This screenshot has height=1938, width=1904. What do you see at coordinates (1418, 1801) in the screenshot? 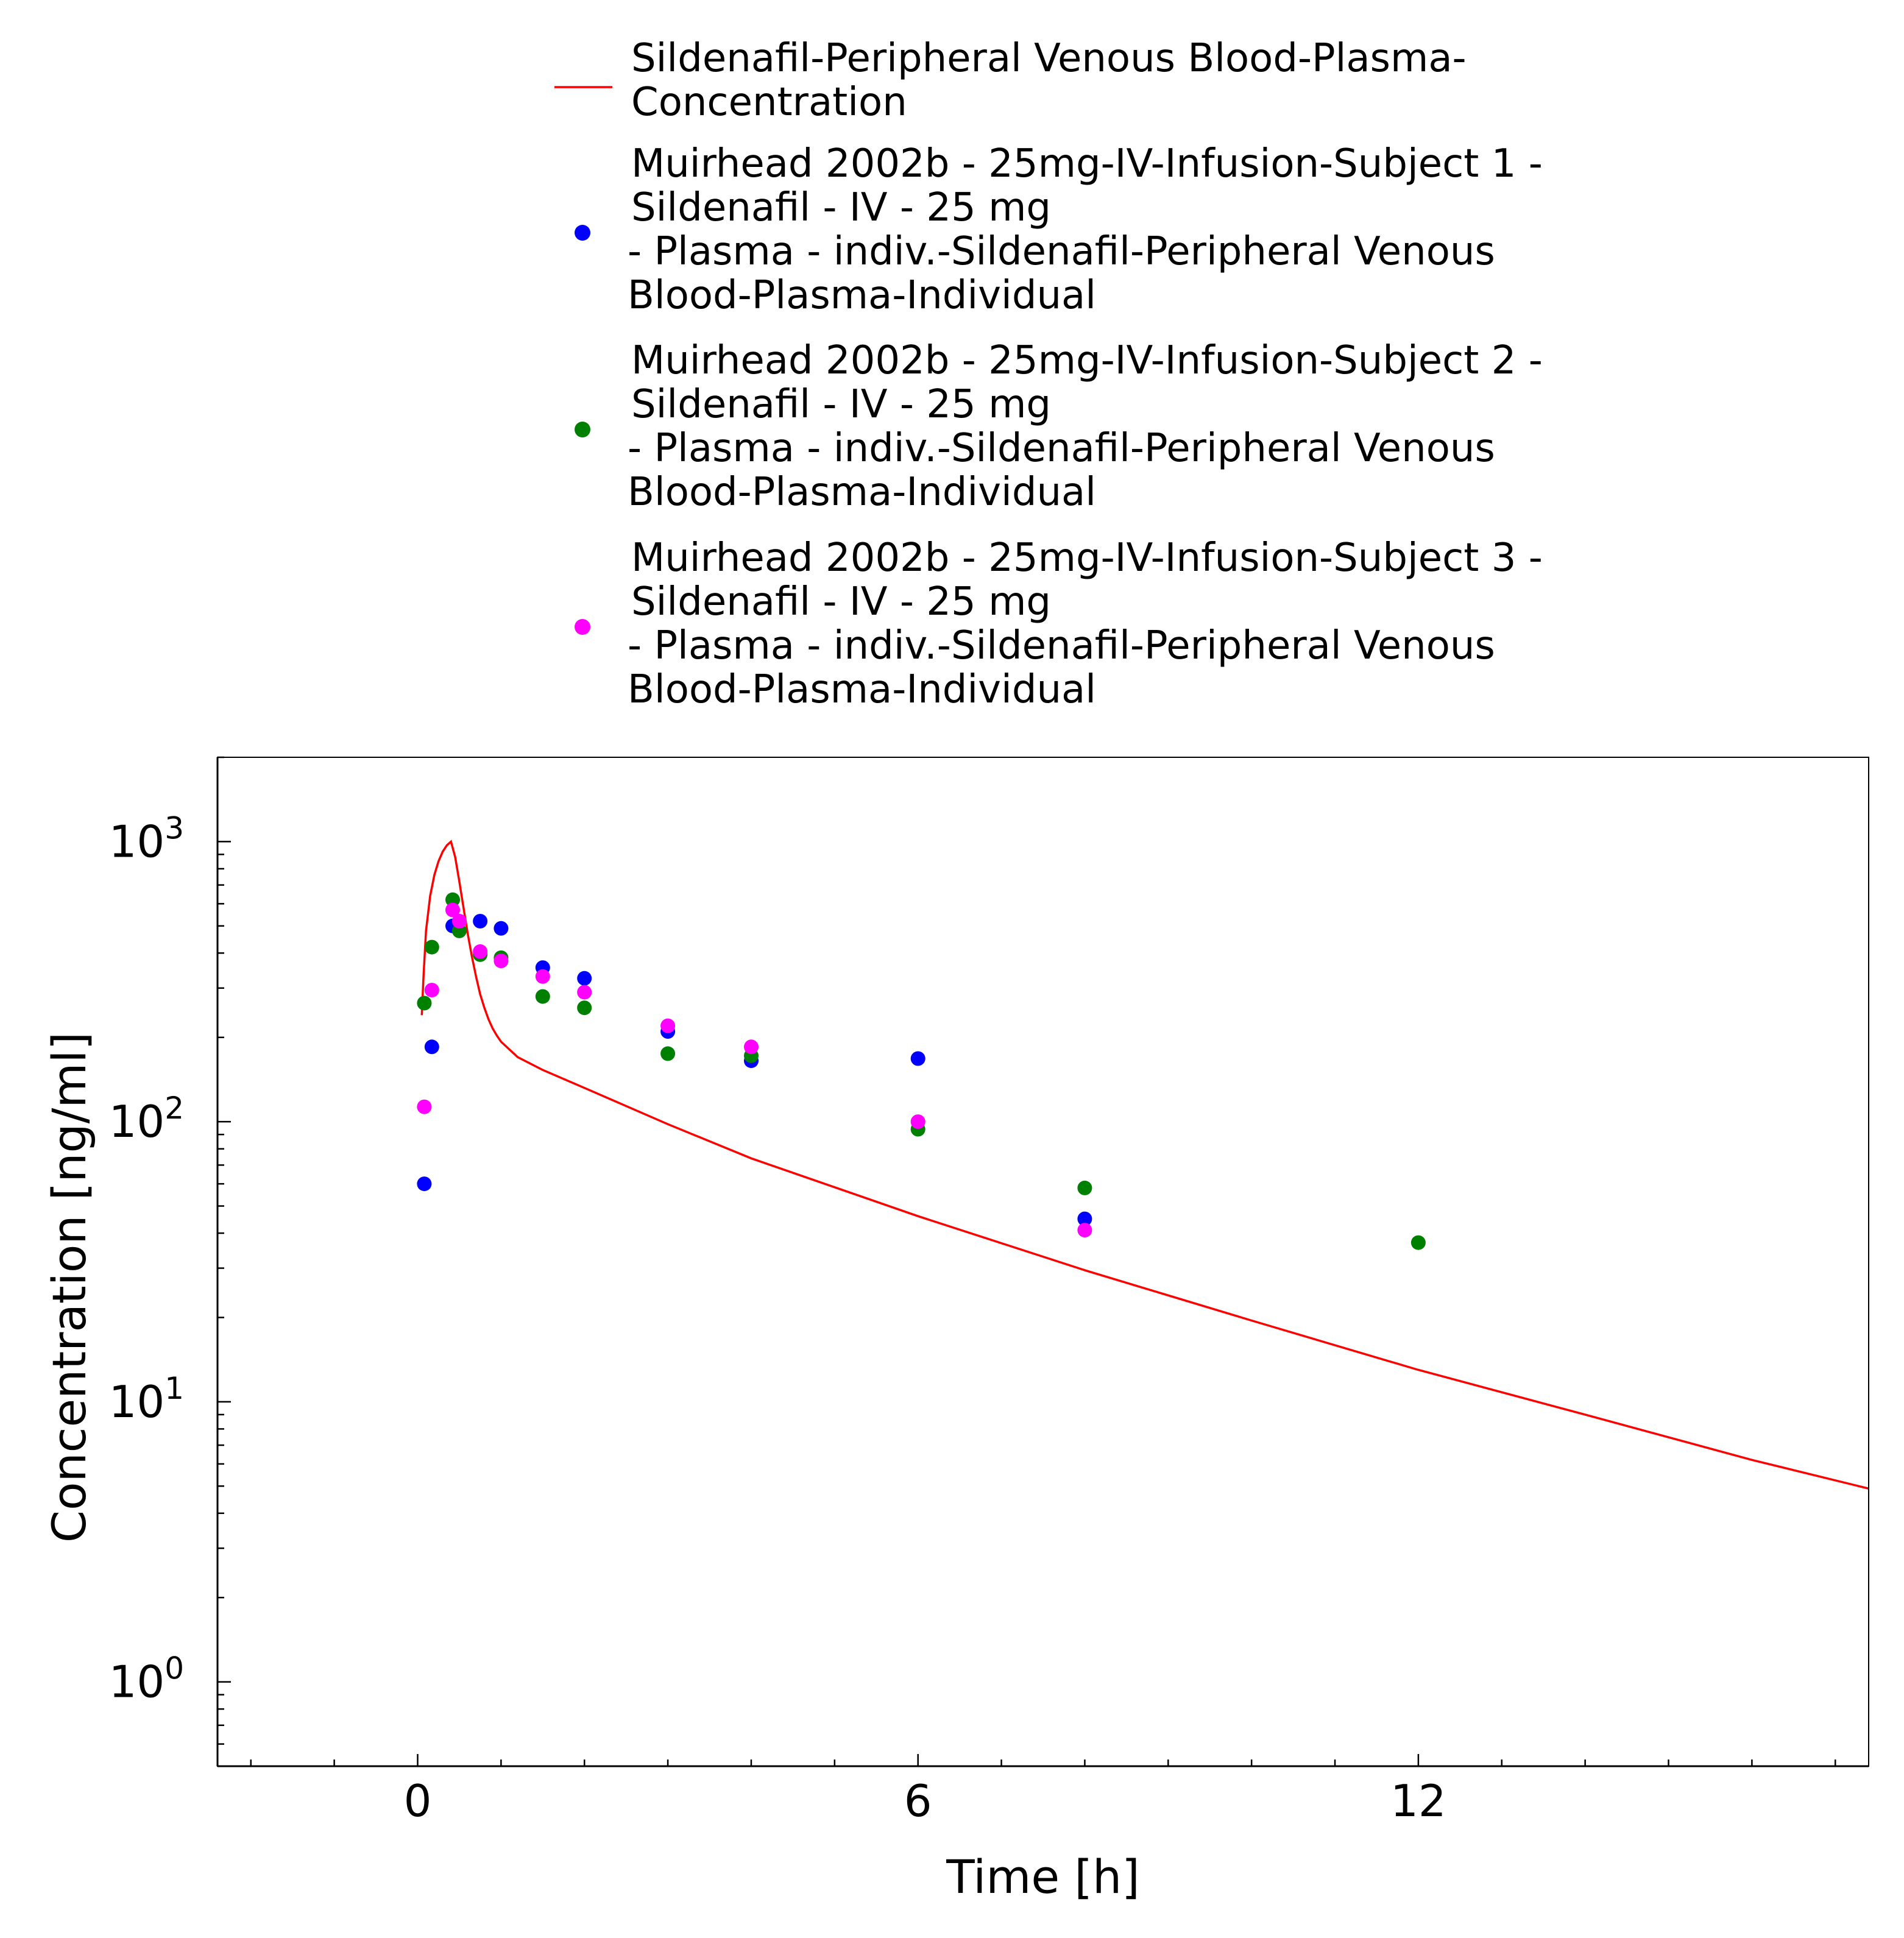
I see `x-tick-label: 12` at bounding box center [1418, 1801].